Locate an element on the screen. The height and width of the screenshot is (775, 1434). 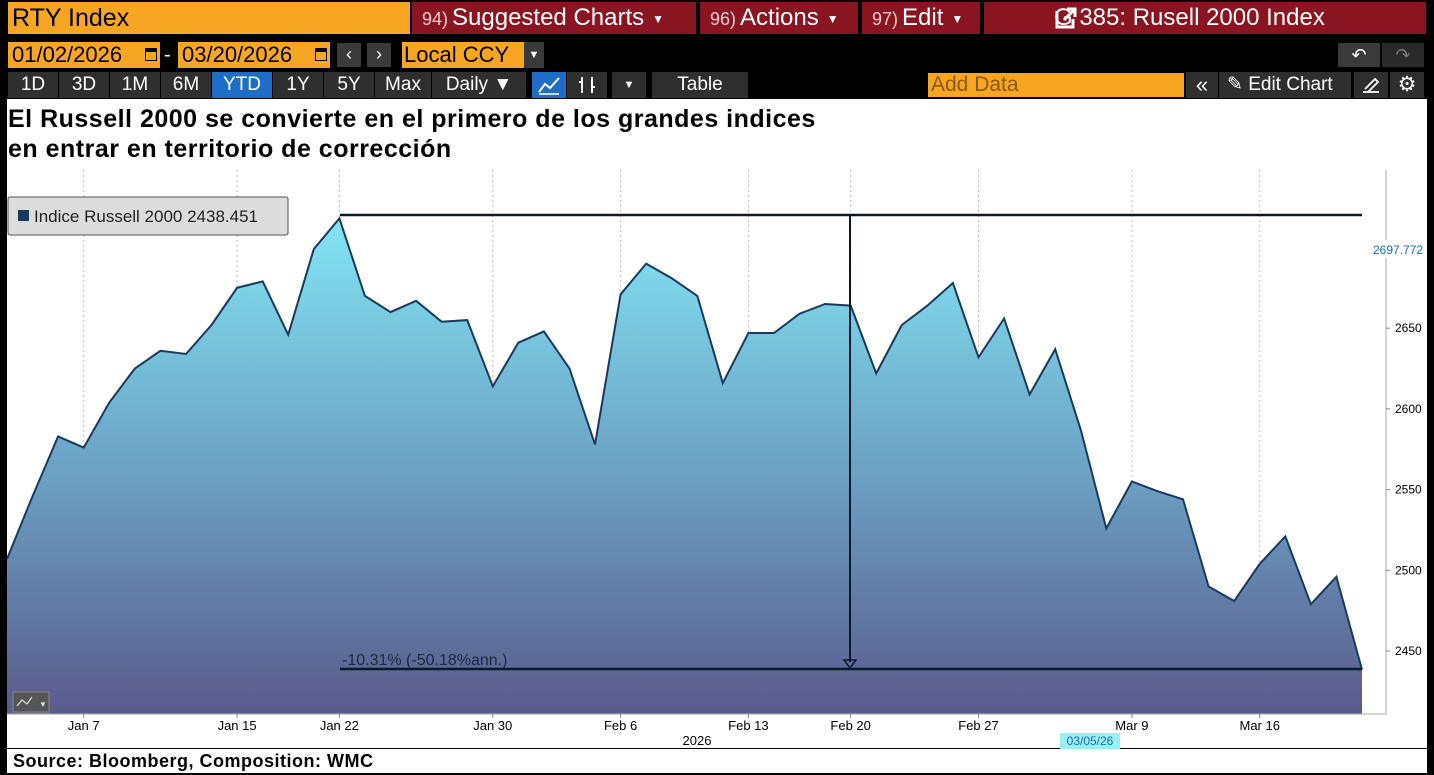
x-tick-label: Feb 6 is located at coordinates (620, 725).